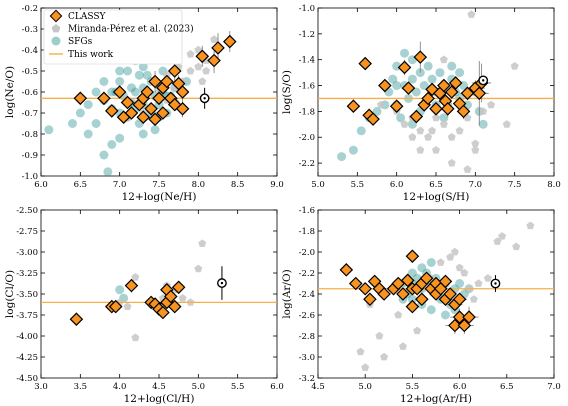 This screenshot has height=406, width=568. Describe the element at coordinates (495, 283) in the screenshot. I see `panel-ar-o-highlight-dot` at that location.